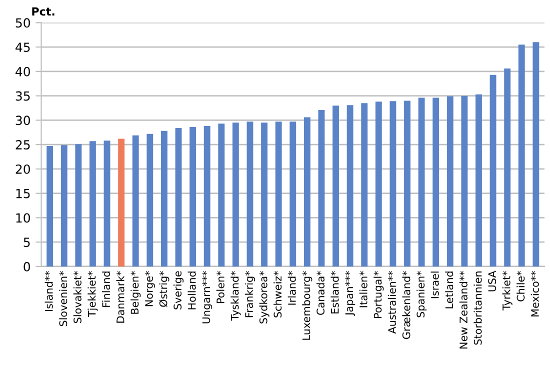 This screenshot has width=550, height=378. I want to click on y-tick-label: 15, so click(23, 193).